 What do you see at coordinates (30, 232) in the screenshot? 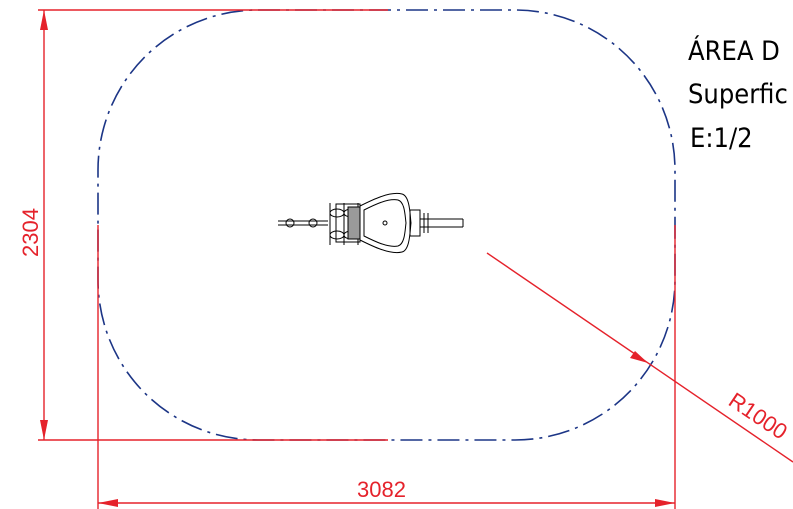
I see `height-dimension-label: 2304` at bounding box center [30, 232].